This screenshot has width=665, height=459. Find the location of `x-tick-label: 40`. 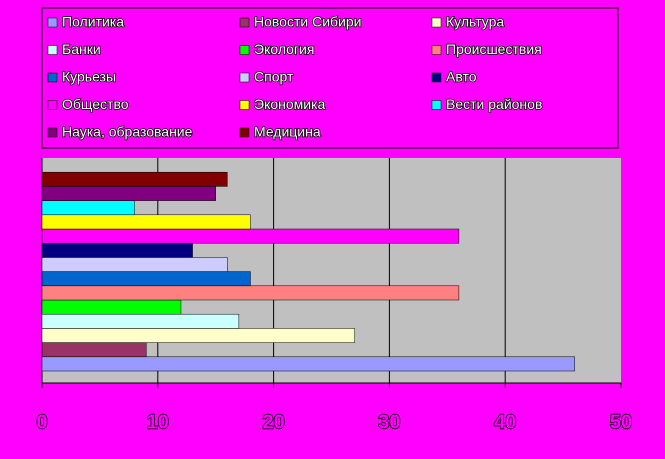

x-tick-label: 40 is located at coordinates (505, 422).